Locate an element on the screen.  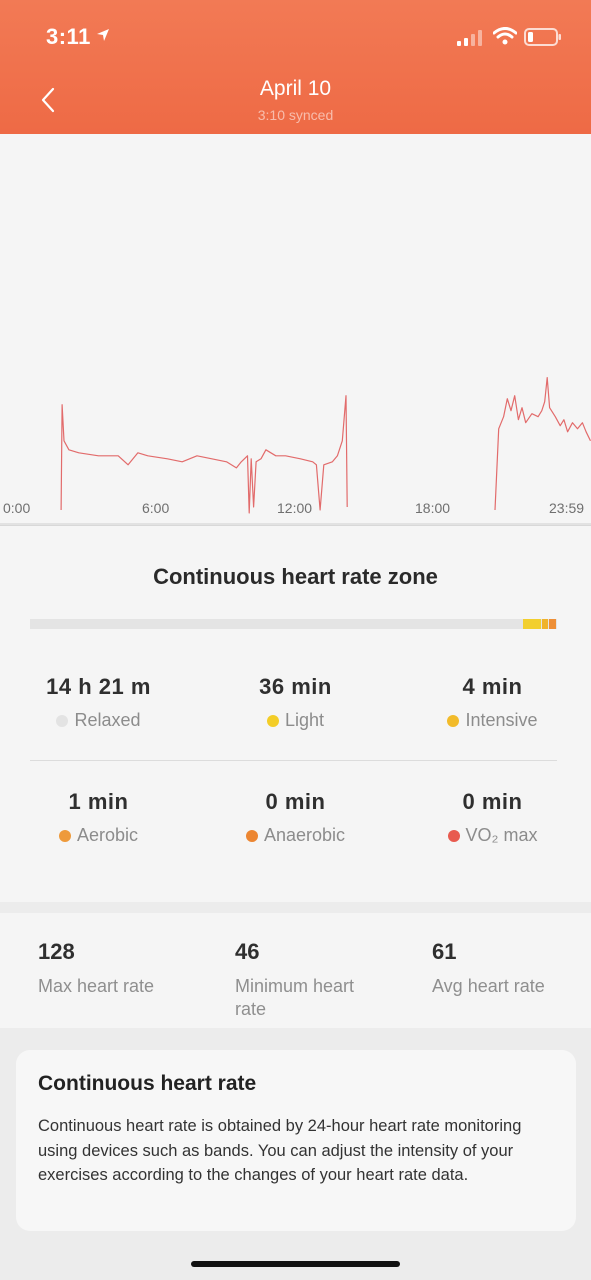
chevron-left-icon is located at coordinates (48, 100).